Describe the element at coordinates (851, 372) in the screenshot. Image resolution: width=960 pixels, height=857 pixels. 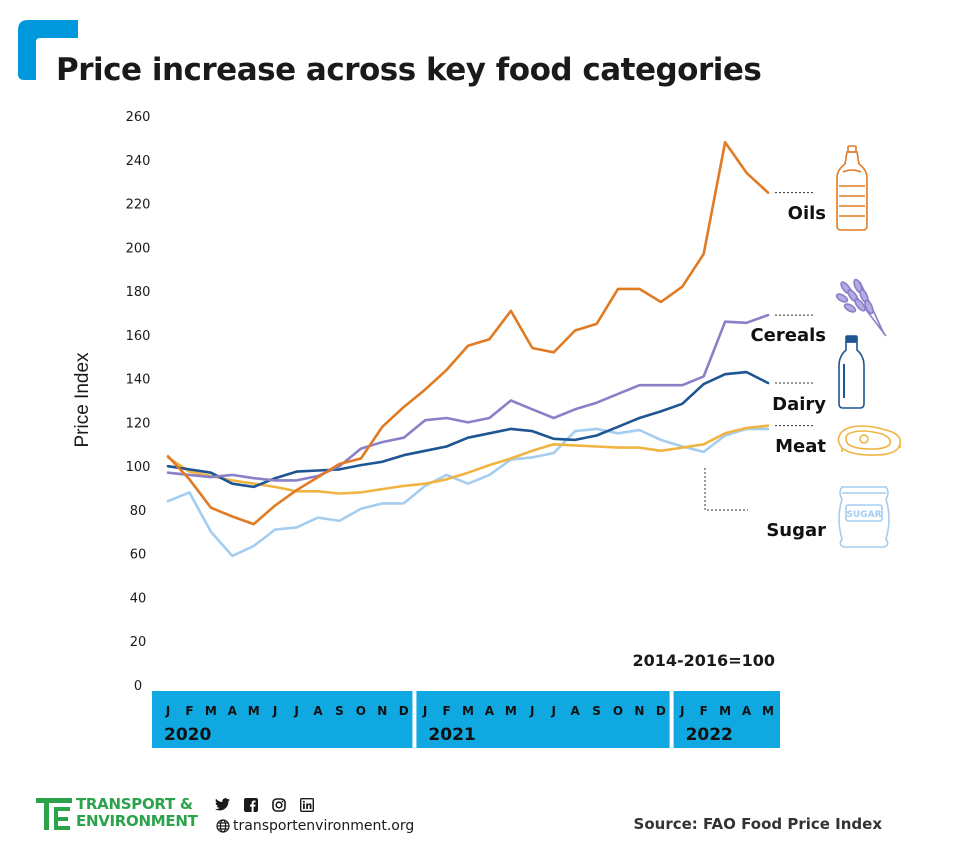
I see `milk-bottle-icon` at that location.